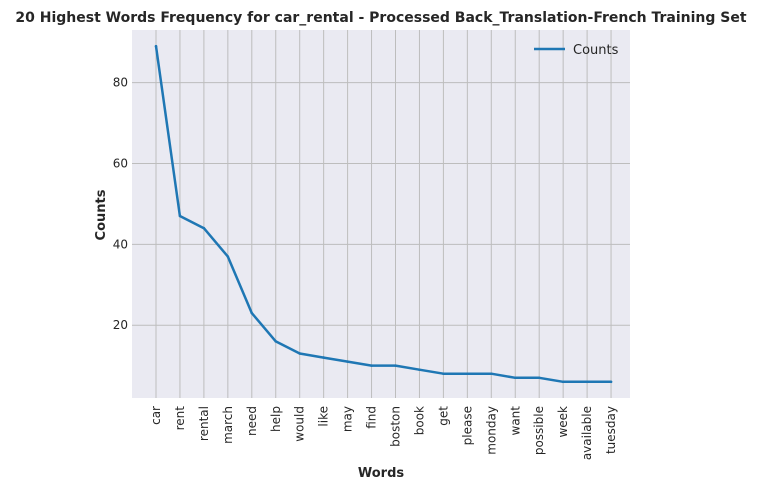 Image resolution: width=763 pixels, height=493 pixels. Describe the element at coordinates (563, 422) in the screenshot. I see `x-tick-label: week` at that location.